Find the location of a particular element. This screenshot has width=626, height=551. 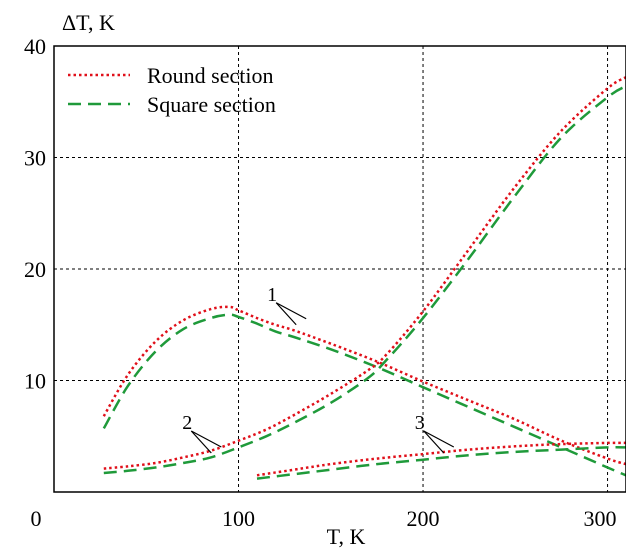

x-tick-label: 300 is located at coordinates (600, 518).